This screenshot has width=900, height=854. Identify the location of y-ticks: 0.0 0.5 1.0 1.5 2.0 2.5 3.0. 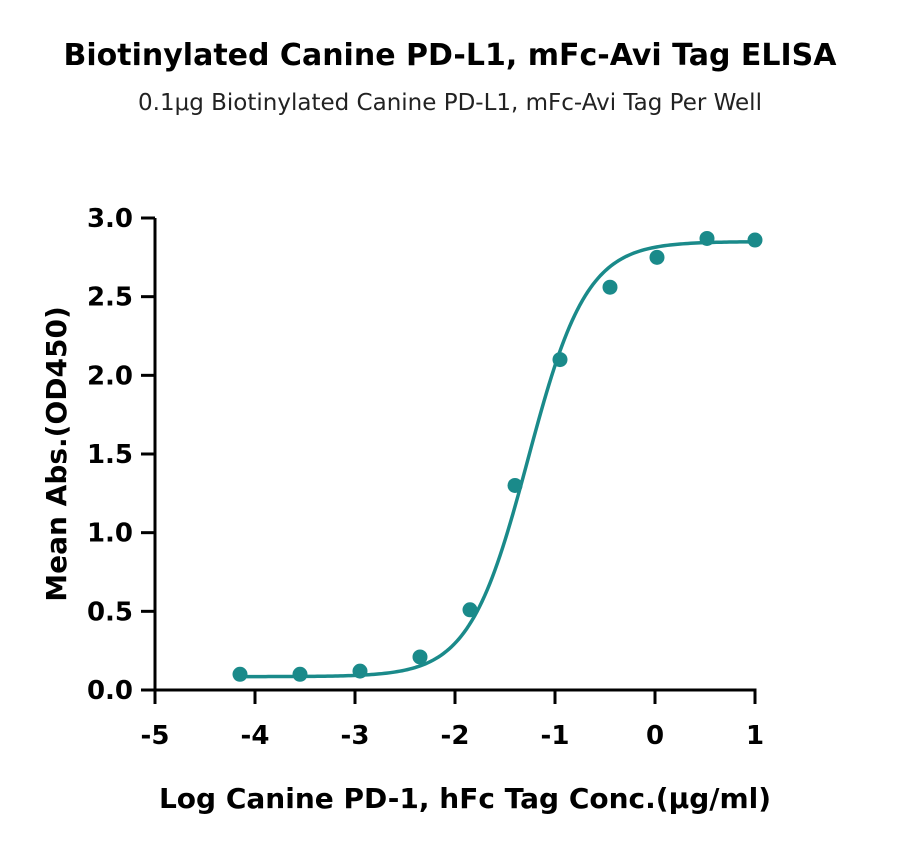
(121, 455).